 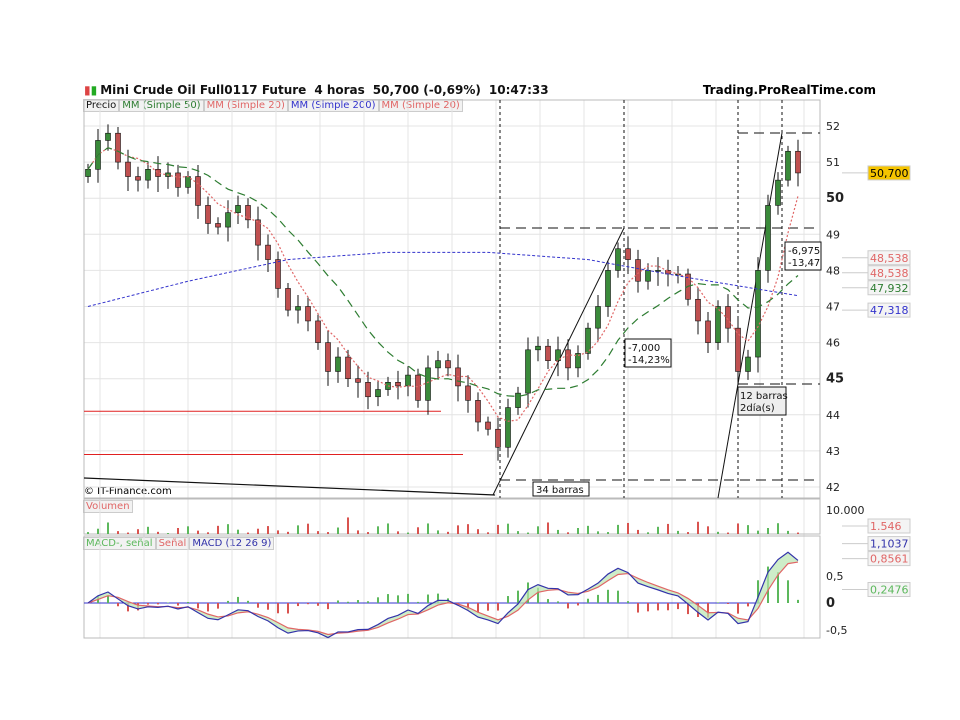 What do you see at coordinates (339, 90) in the screenshot?
I see `timeframe: 4 horas` at bounding box center [339, 90].